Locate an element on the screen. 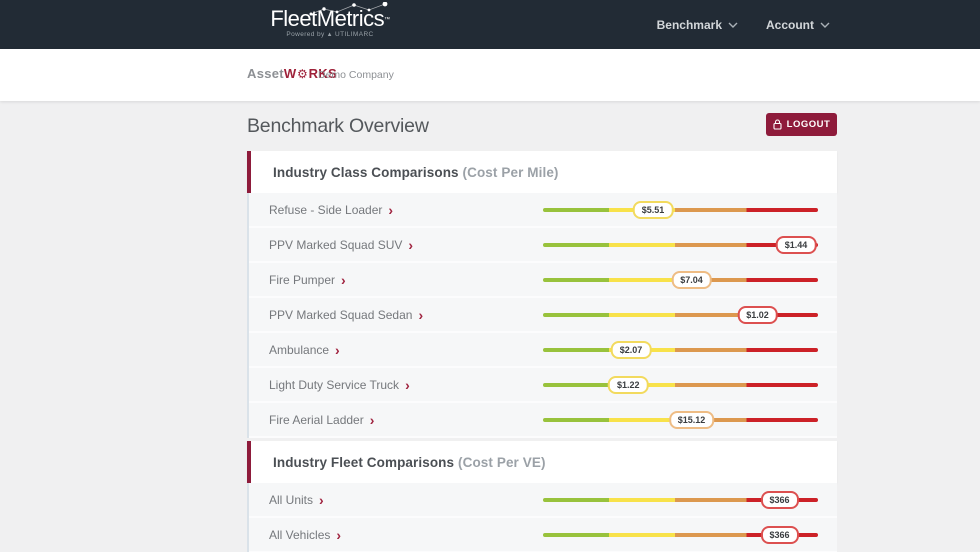  brand-name: FleetMetrics is located at coordinates (327, 18).